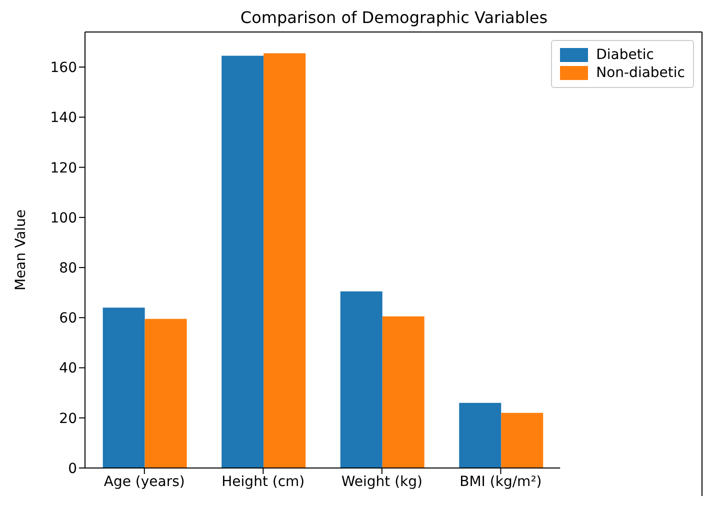 The height and width of the screenshot is (524, 708). I want to click on y-tick-label: 60, so click(68, 318).